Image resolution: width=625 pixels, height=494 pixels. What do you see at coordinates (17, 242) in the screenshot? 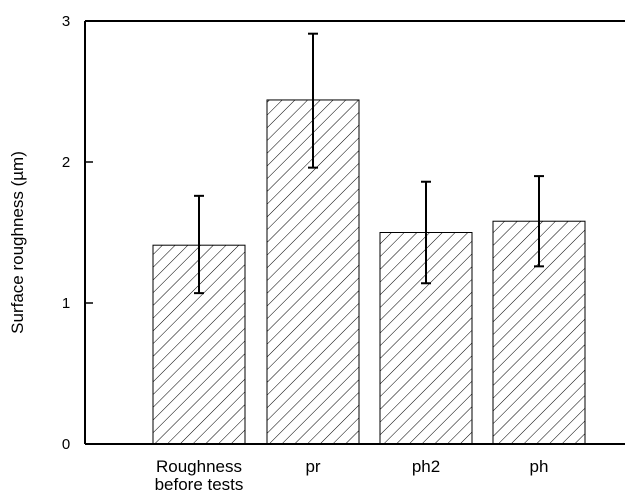
I see `y-axis-title: Surface roughness (µm)` at bounding box center [17, 242].